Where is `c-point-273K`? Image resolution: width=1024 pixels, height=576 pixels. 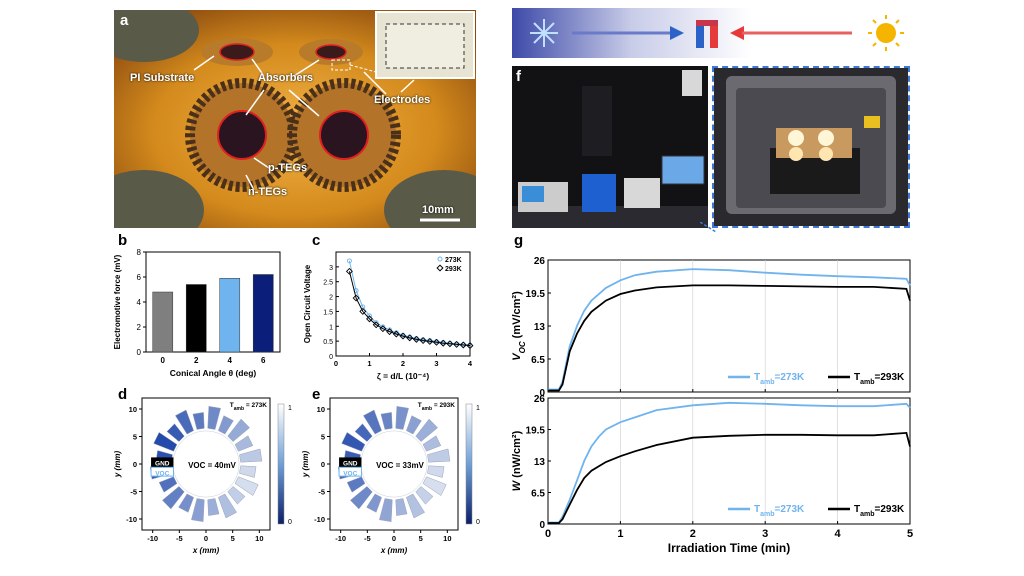
c-point-273K is located at coordinates (369, 316).